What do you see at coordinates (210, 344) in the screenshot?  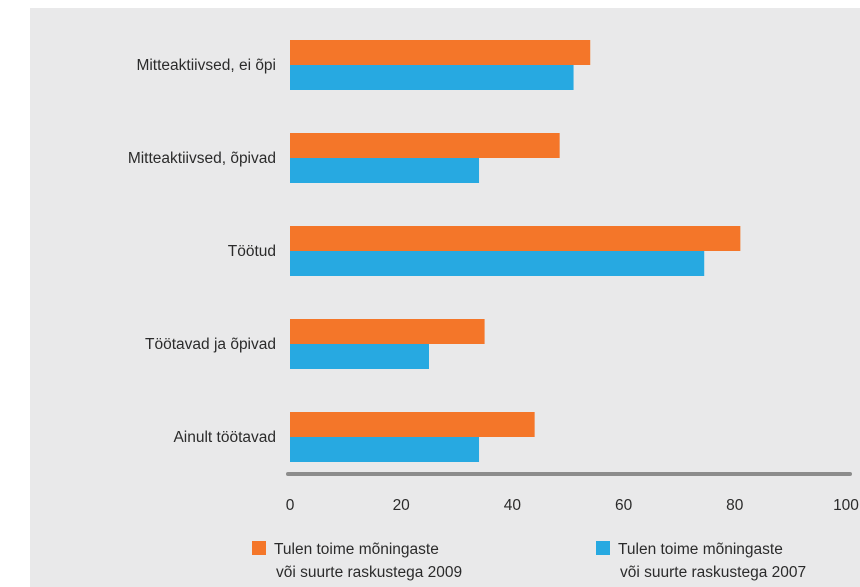 I see `category-label: Töötavad ja õpivad` at bounding box center [210, 344].